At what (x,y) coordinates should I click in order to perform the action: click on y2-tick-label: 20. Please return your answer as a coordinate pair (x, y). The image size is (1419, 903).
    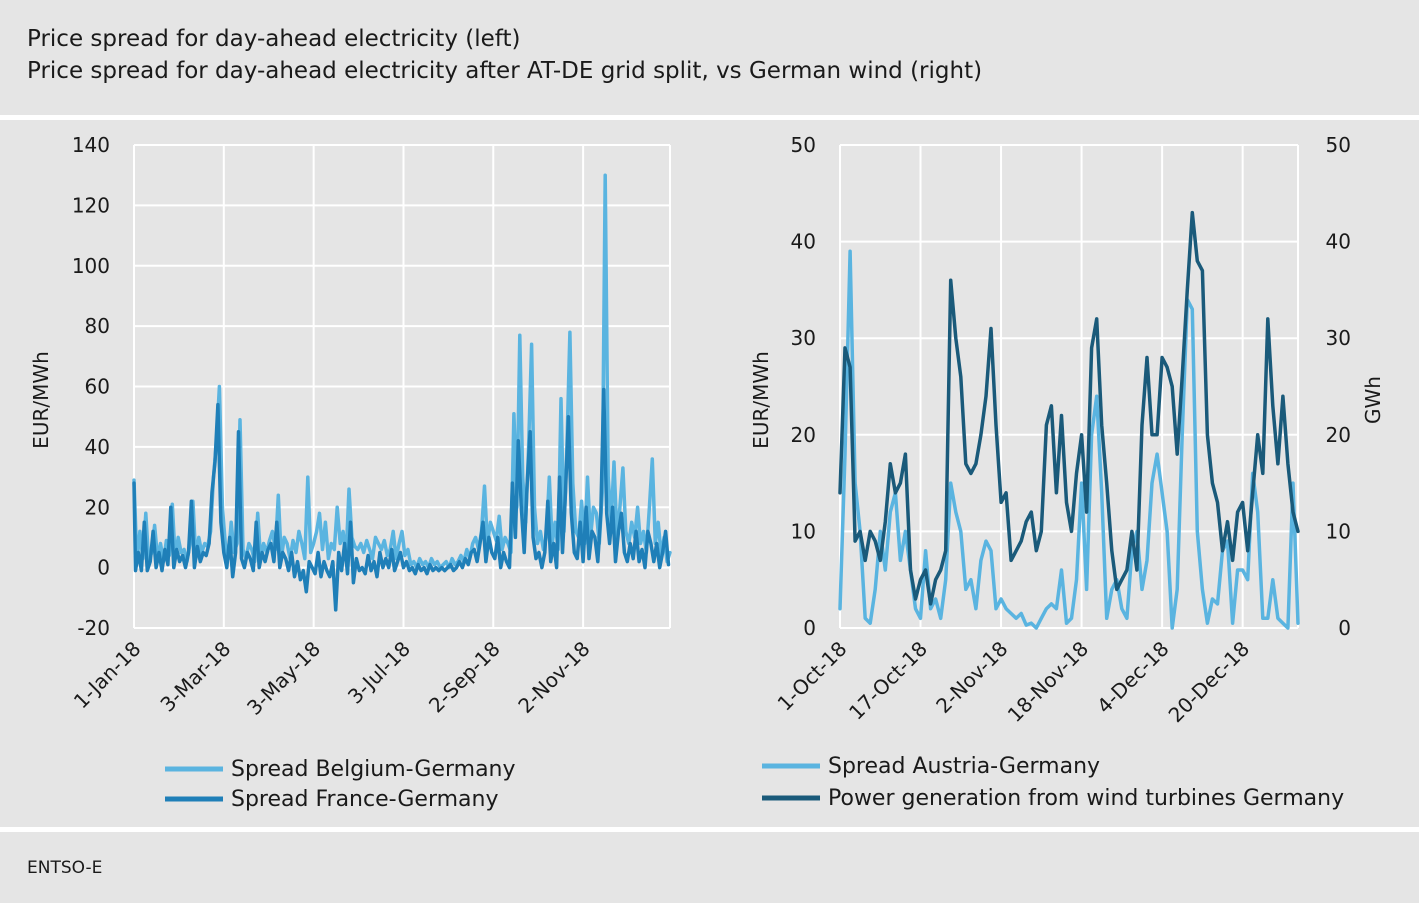
    Looking at the image, I should click on (1338, 435).